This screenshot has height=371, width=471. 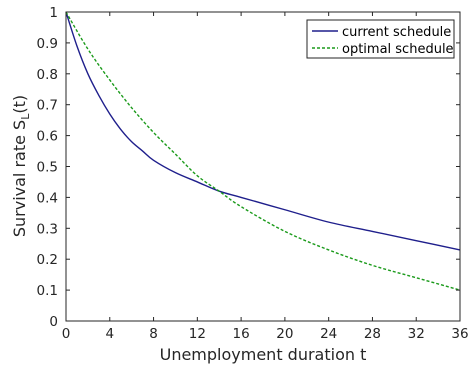 I want to click on y-tick-label: 0.4, so click(x=47, y=198).